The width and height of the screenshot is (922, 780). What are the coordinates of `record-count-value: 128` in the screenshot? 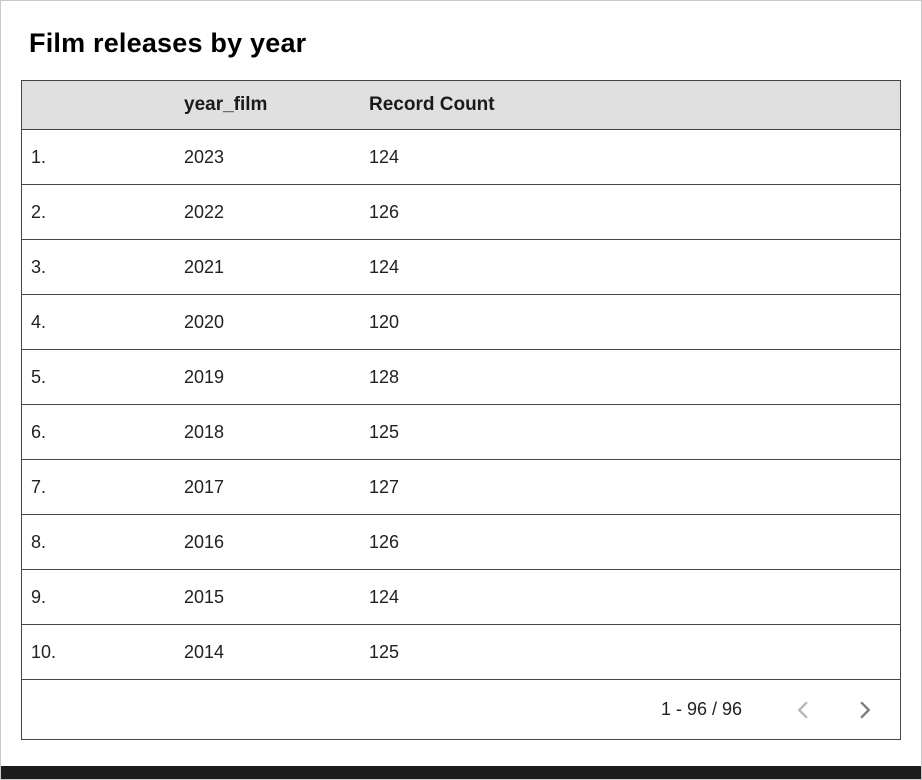 It's located at (384, 376).